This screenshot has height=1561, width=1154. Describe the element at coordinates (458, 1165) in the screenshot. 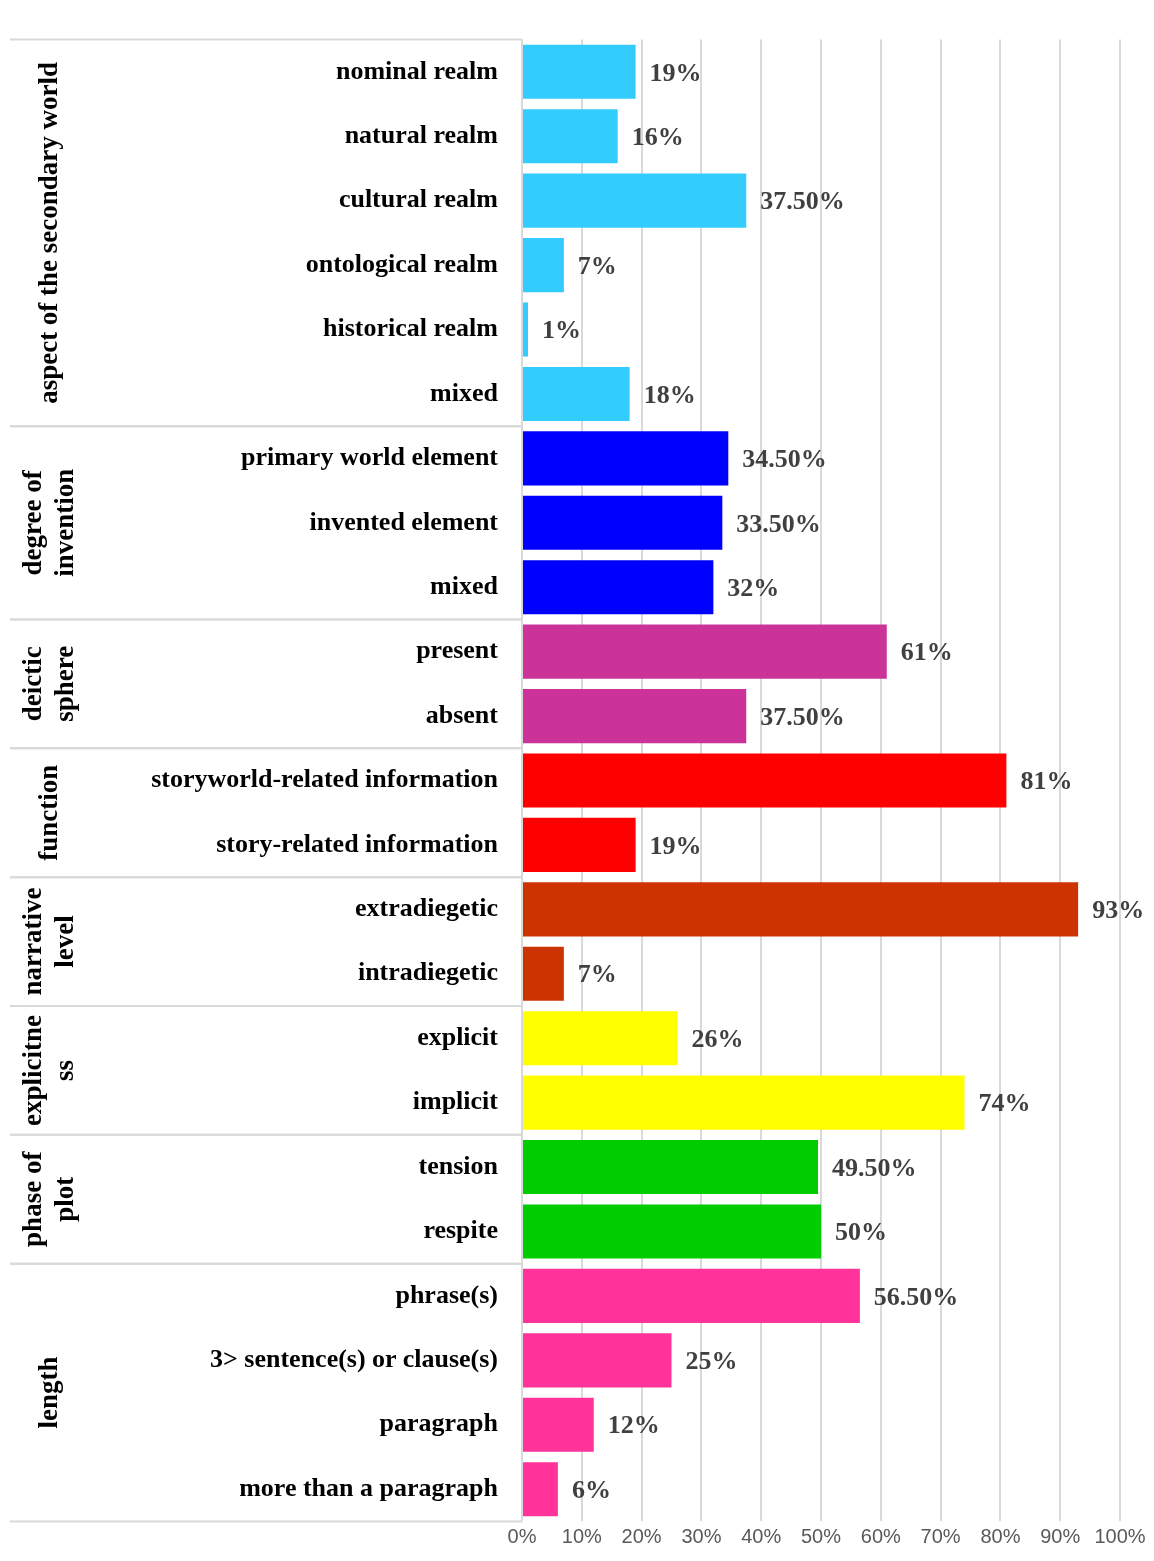

I see `y-tick-label: tension` at that location.